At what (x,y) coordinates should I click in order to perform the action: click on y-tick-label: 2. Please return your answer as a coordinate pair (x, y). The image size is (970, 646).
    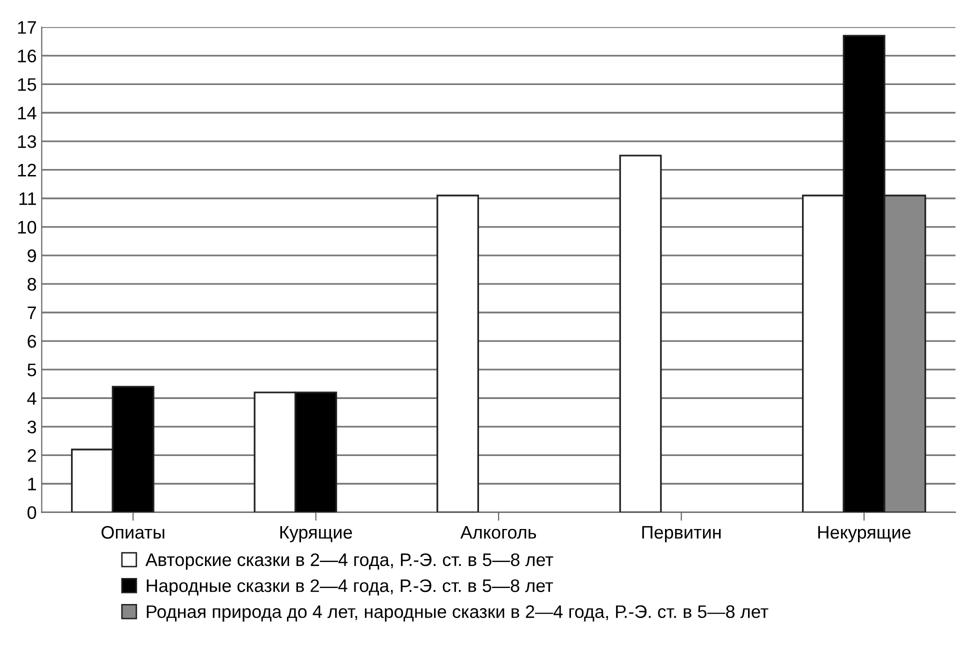
    Looking at the image, I should click on (32, 455).